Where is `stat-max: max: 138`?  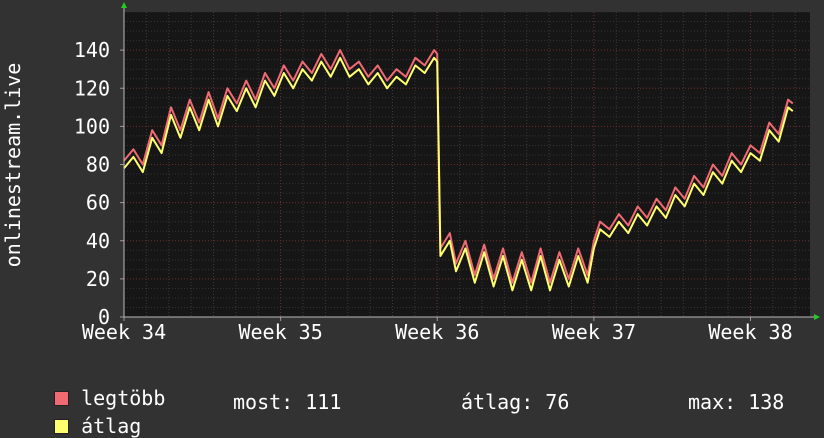
stat-max: max: 138 is located at coordinates (736, 402).